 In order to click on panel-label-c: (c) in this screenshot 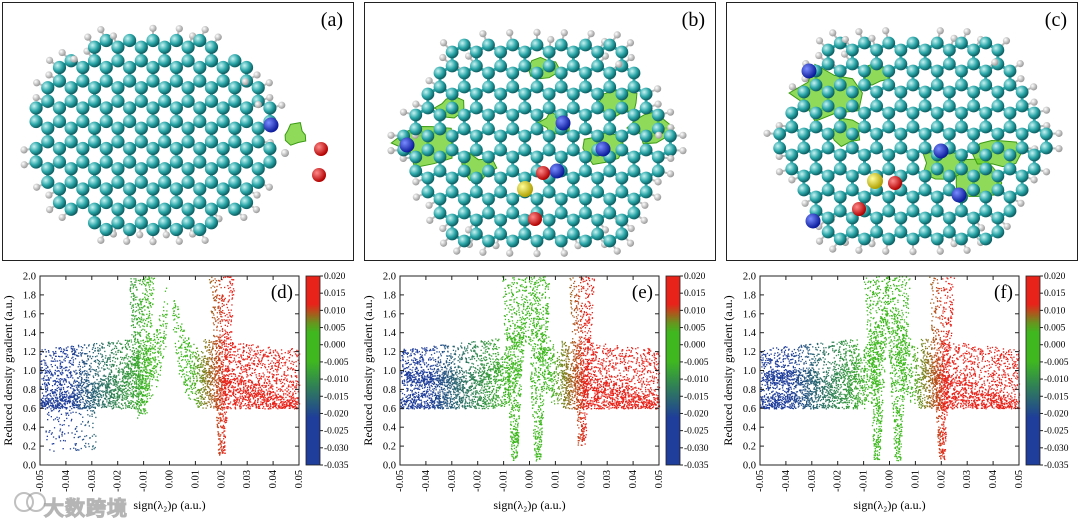, I will do `click(1056, 20)`.